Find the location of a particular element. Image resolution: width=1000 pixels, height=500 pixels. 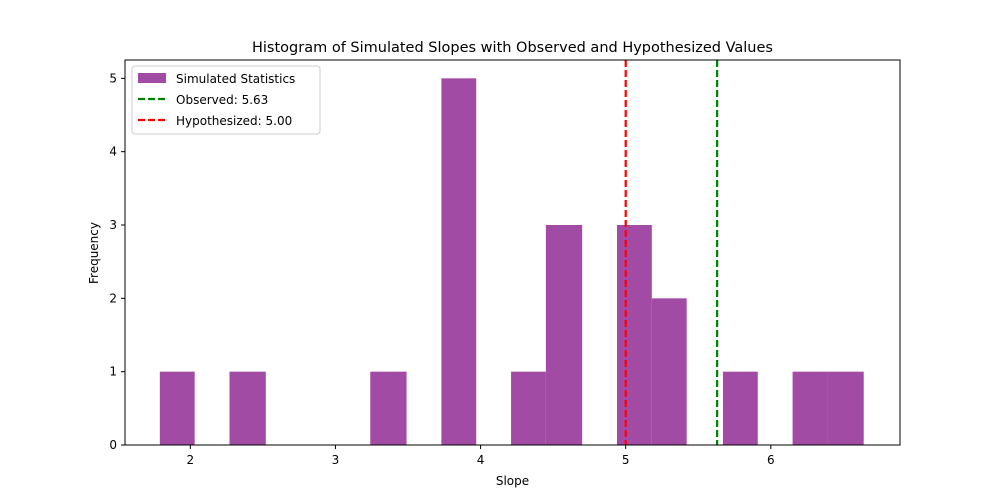

x-tick-label-3: 3 is located at coordinates (336, 460).